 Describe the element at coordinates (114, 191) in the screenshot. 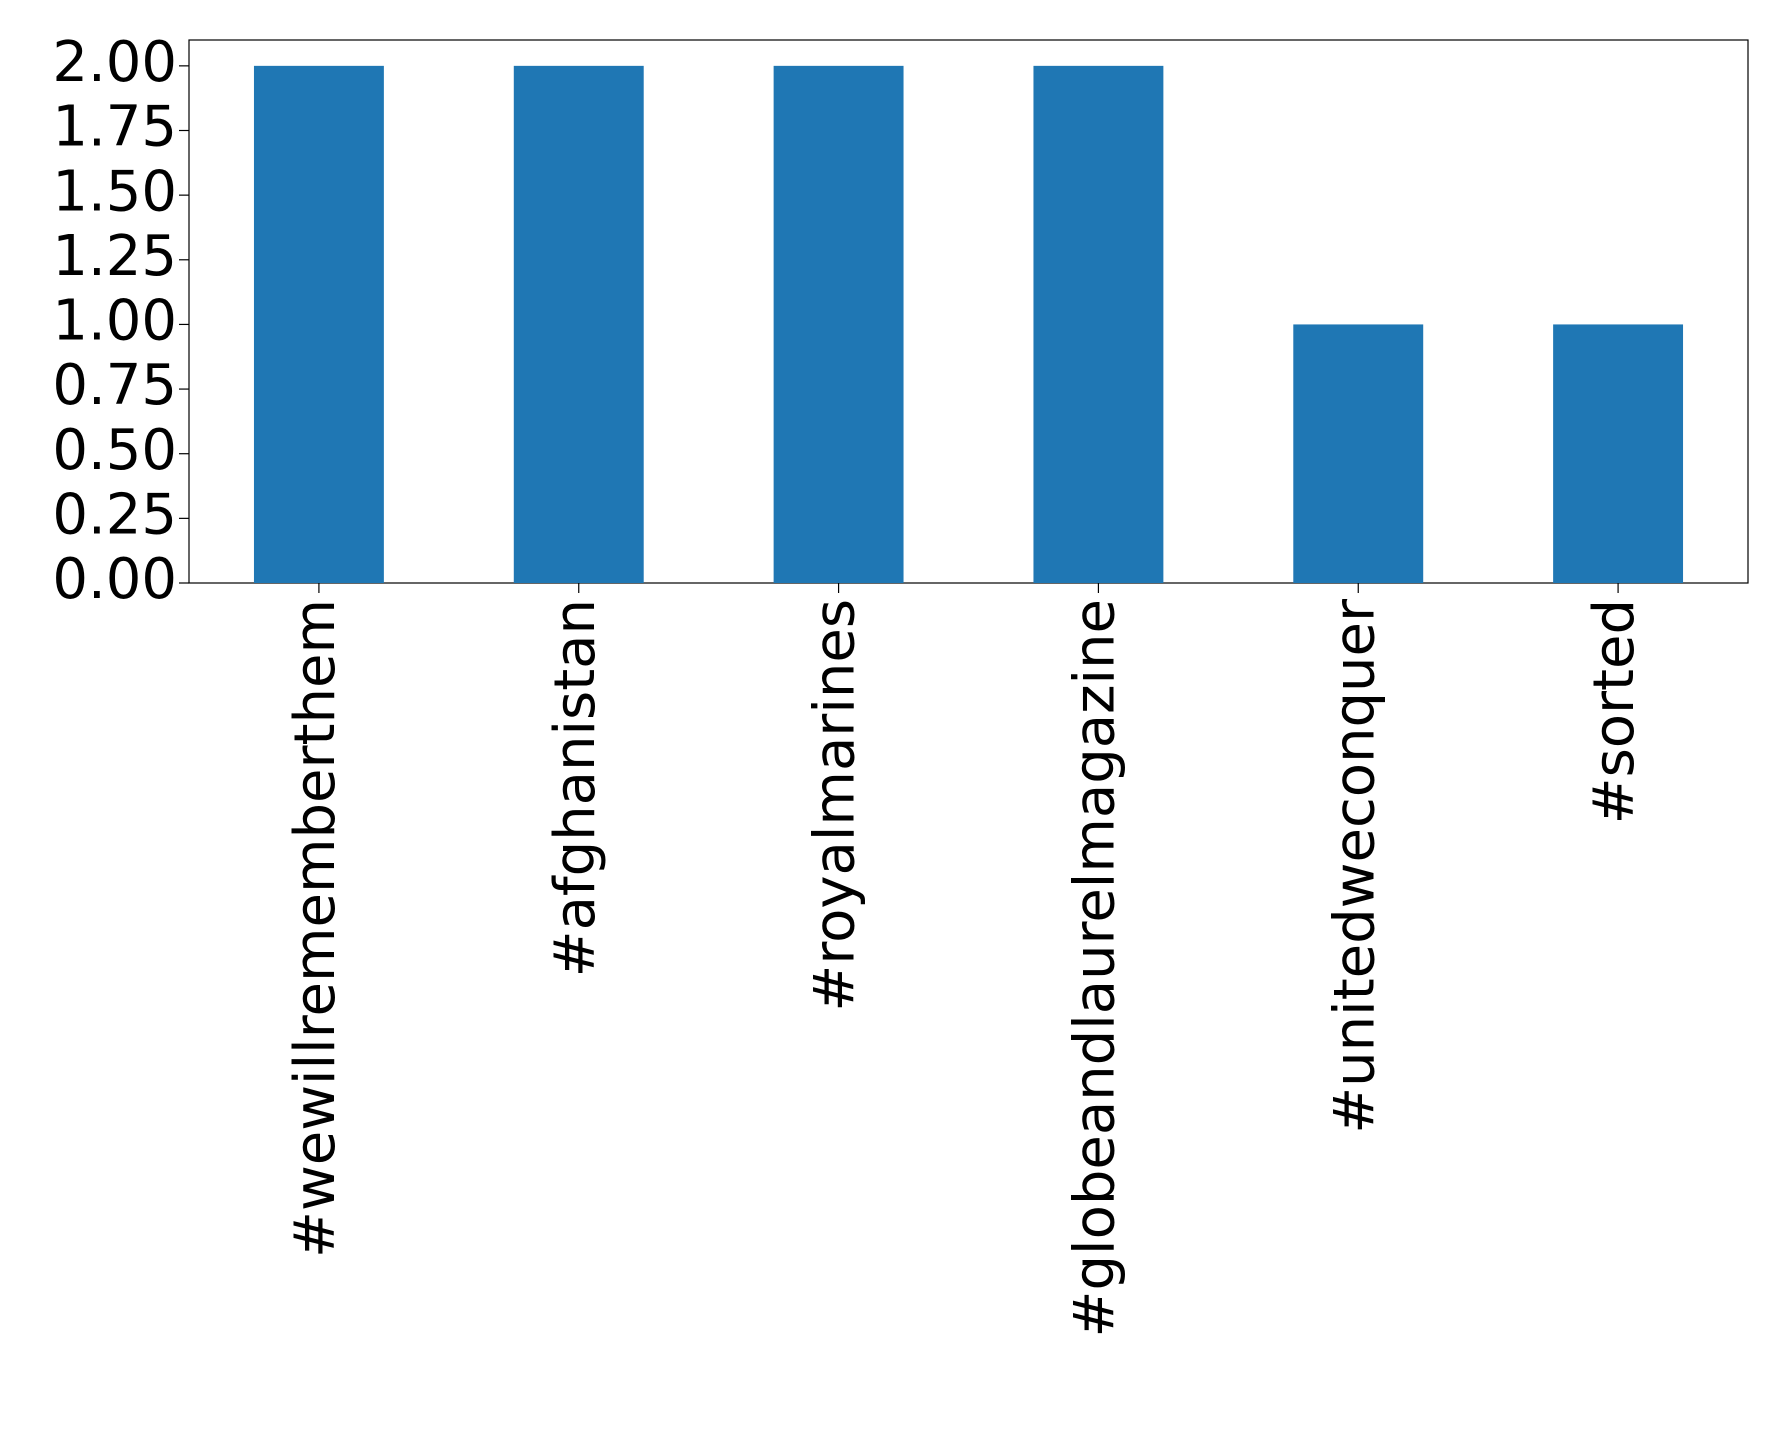

I see `y-tick-label: 1.50` at that location.